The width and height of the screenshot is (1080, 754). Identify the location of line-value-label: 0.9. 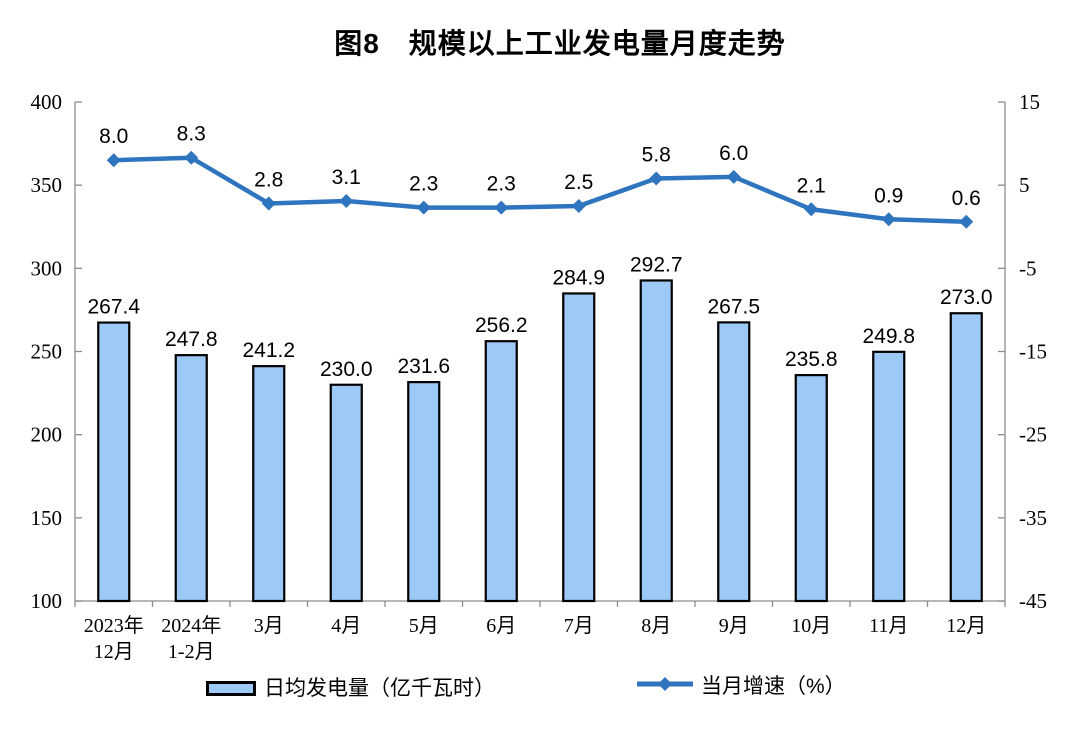
(888, 195).